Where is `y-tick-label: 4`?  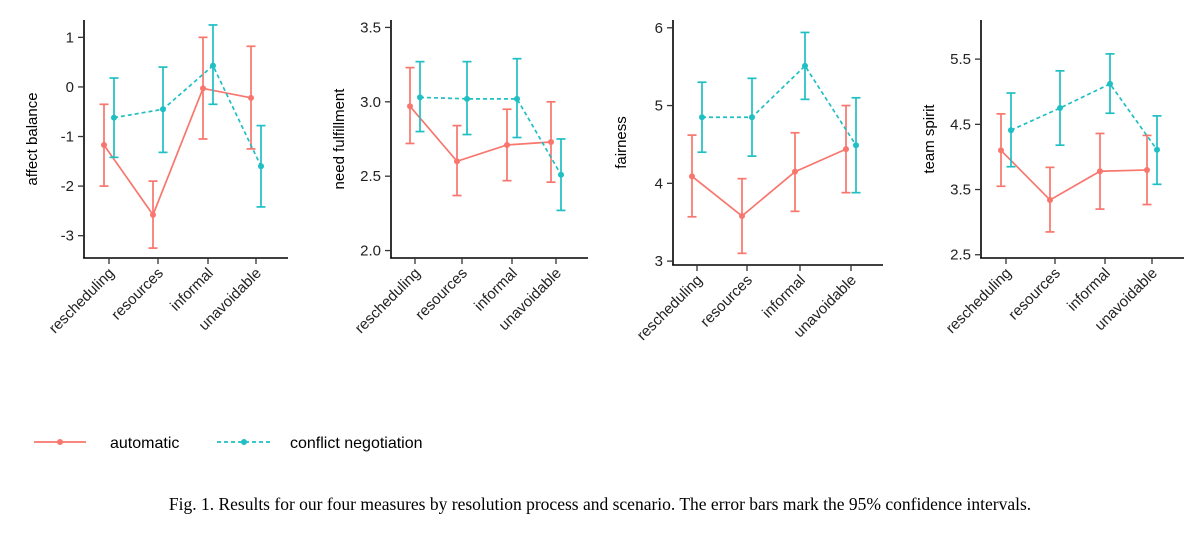 y-tick-label: 4 is located at coordinates (659, 183).